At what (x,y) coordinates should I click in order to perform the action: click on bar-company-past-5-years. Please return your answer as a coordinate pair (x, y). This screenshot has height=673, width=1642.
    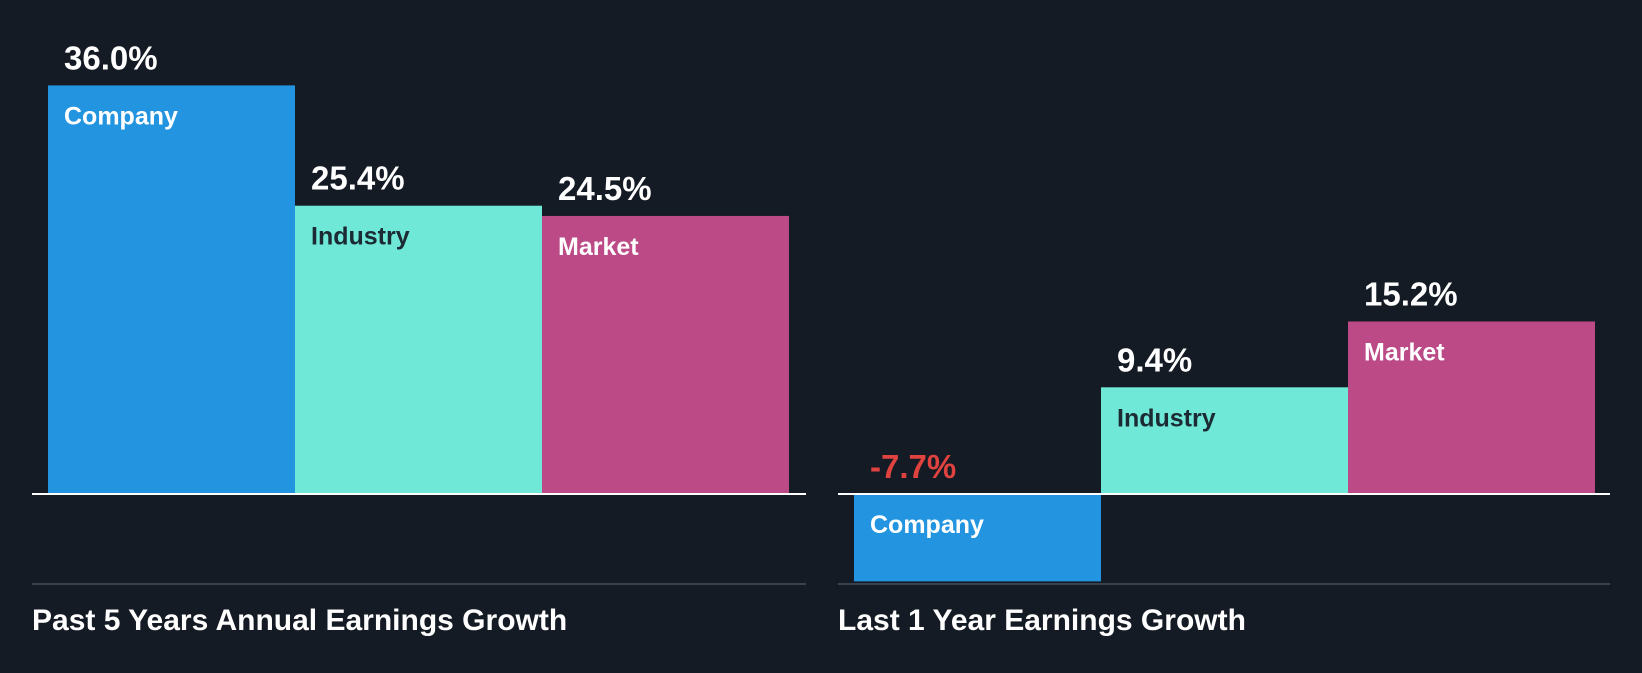
    Looking at the image, I should click on (171, 290).